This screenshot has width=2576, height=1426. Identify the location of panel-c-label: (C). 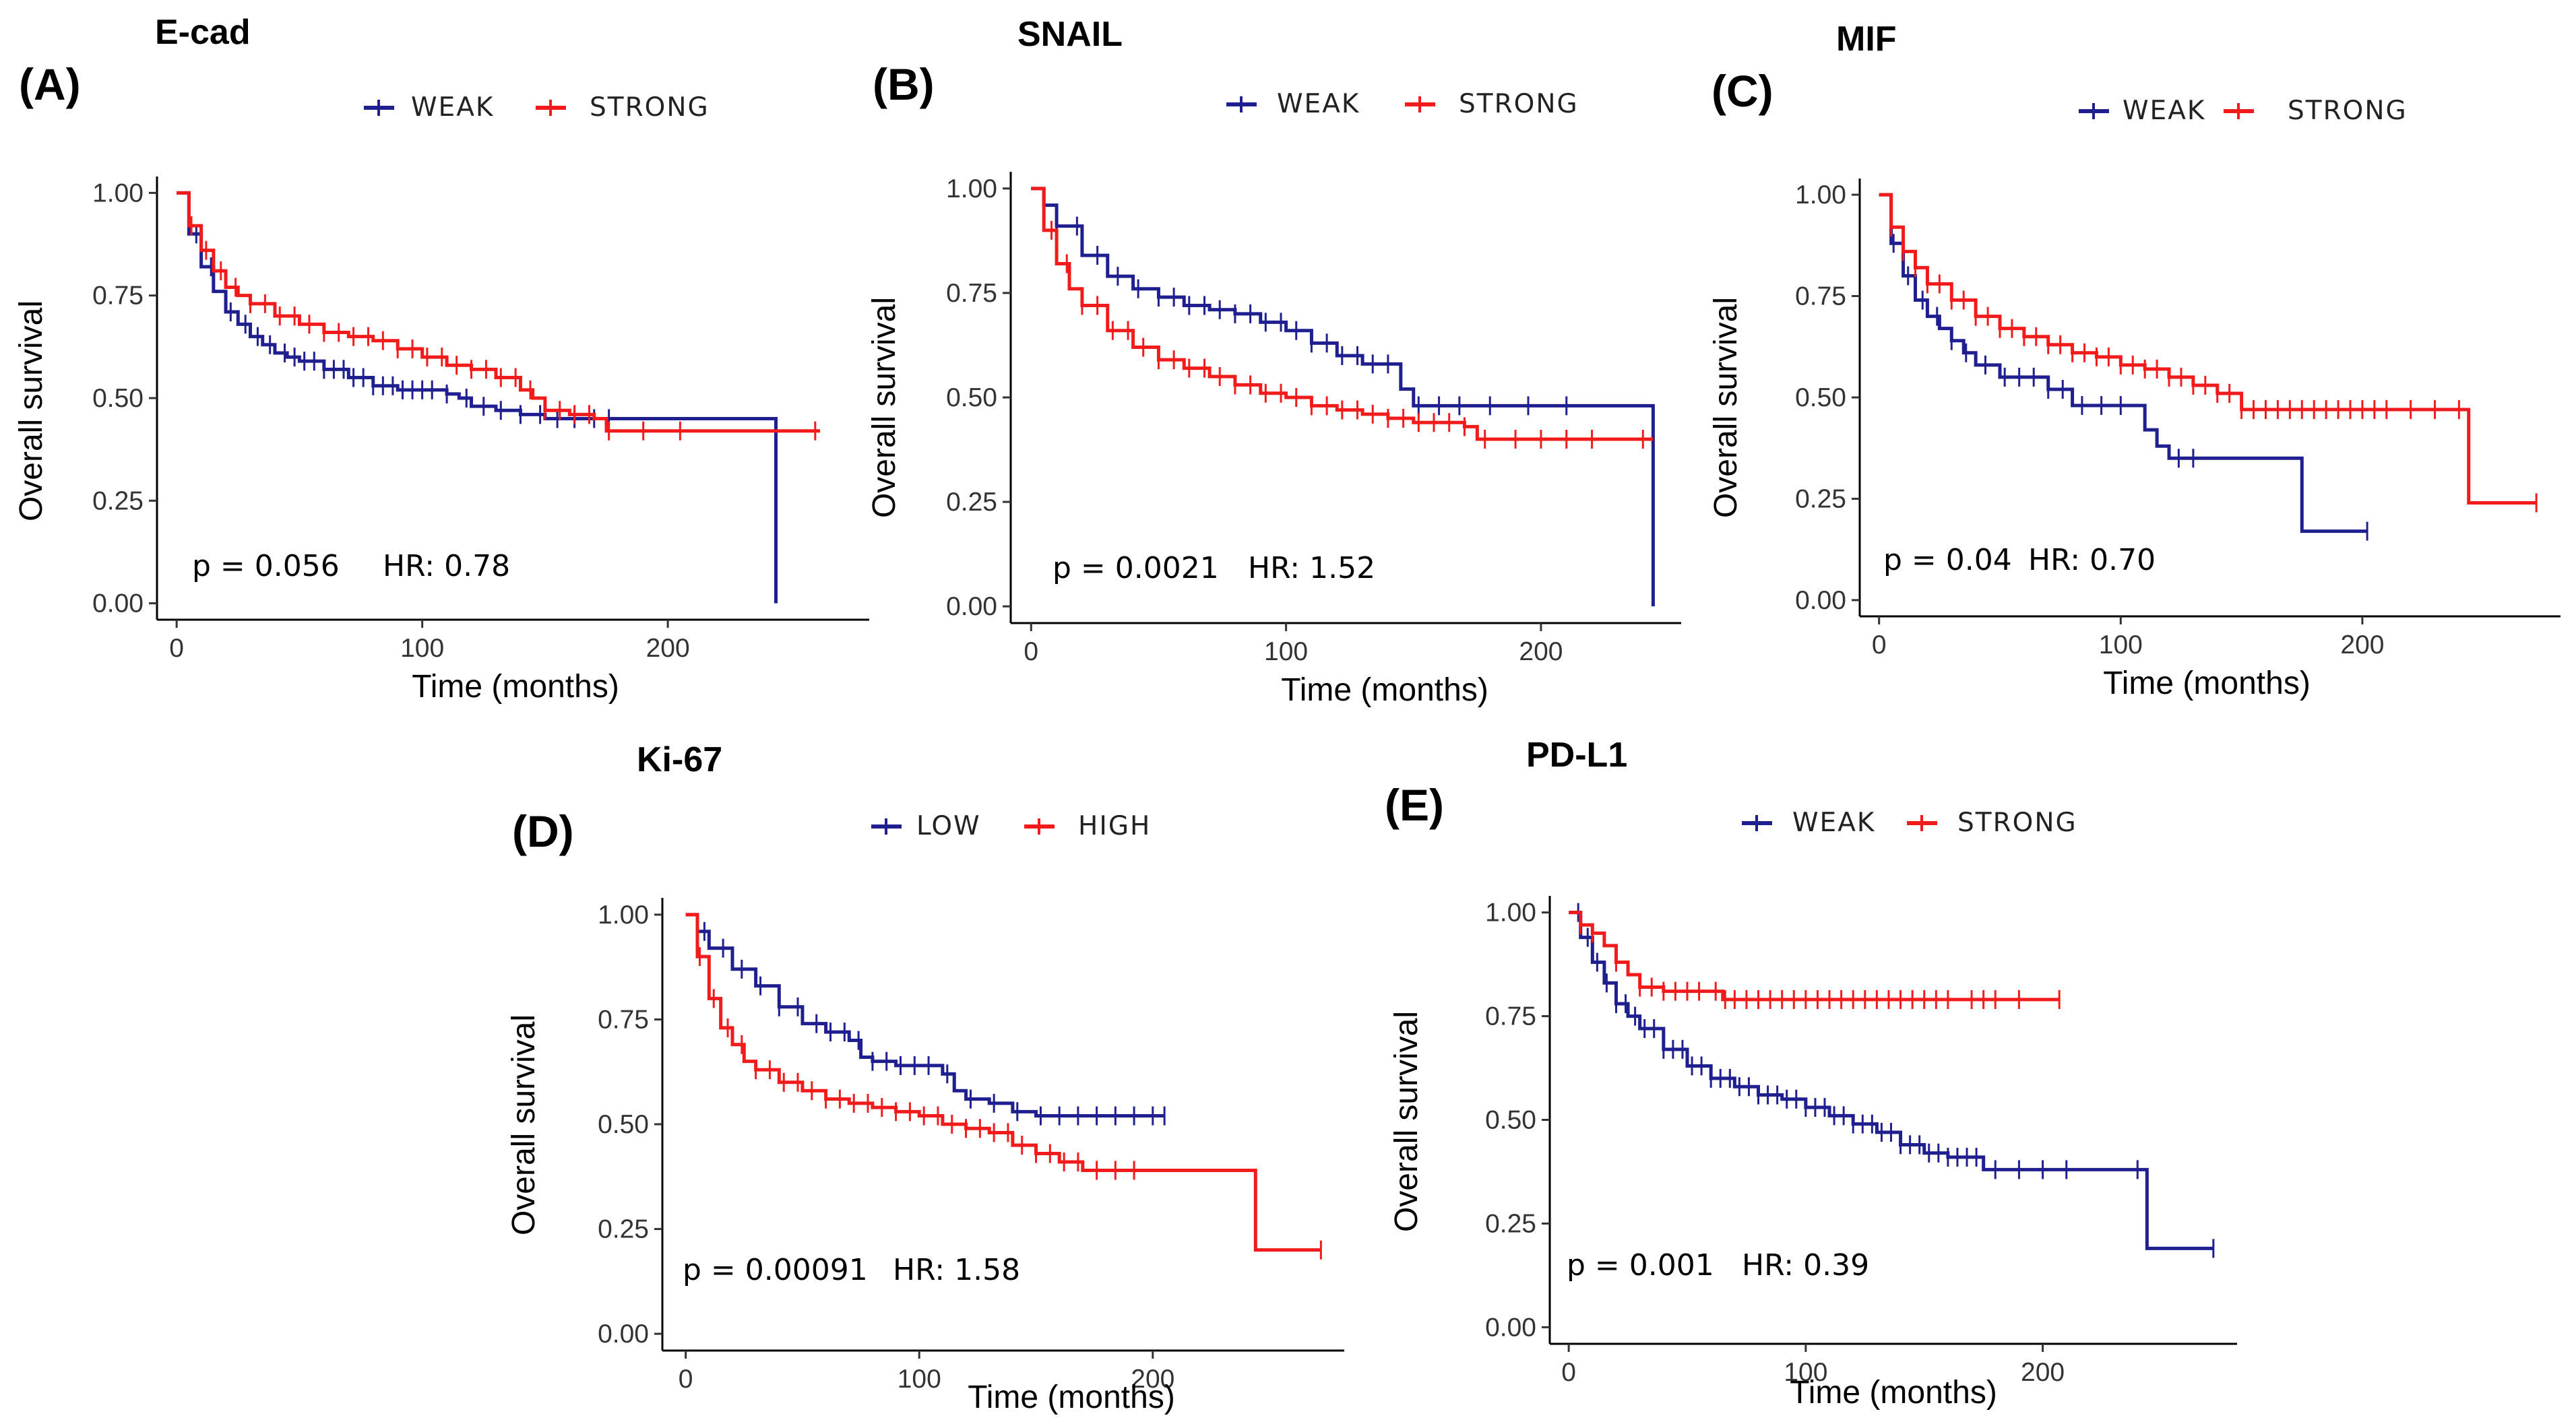
(1742, 91).